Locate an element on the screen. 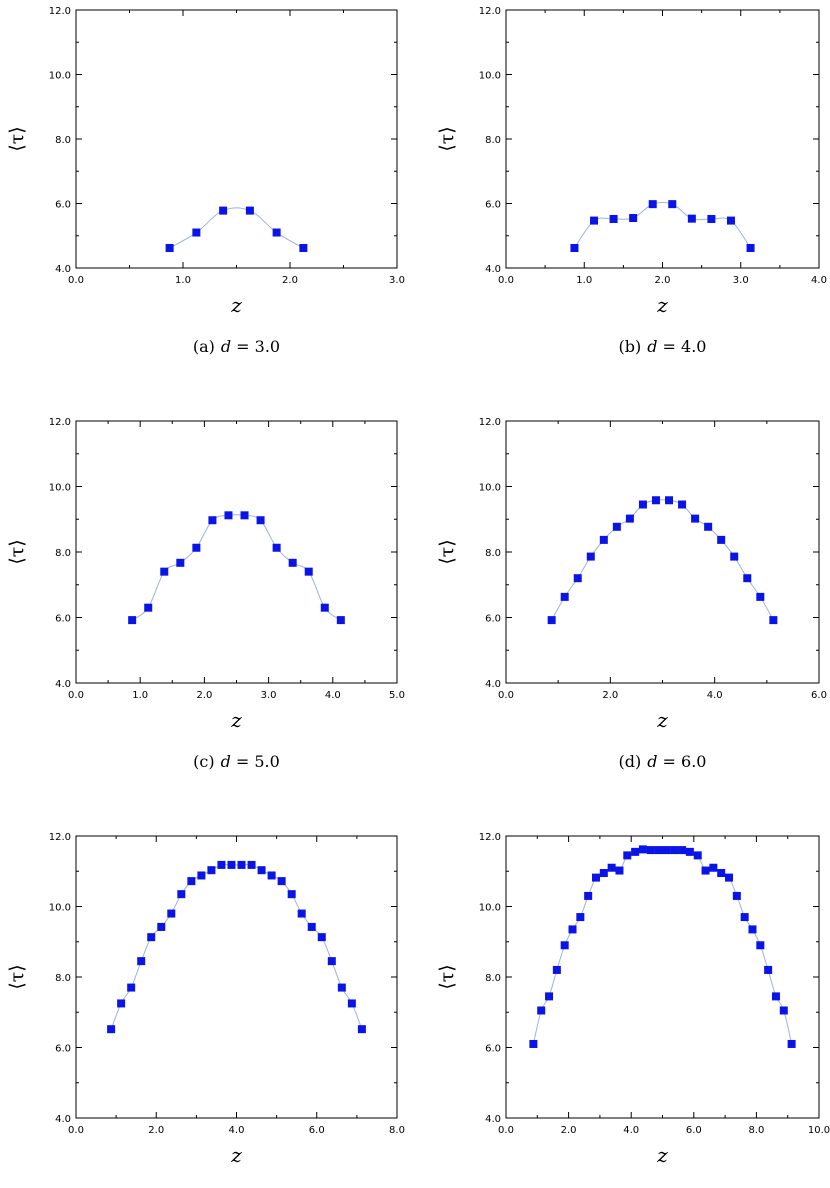 This screenshot has width=830, height=1188. caption-value: = 4.0 is located at coordinates (685, 346).